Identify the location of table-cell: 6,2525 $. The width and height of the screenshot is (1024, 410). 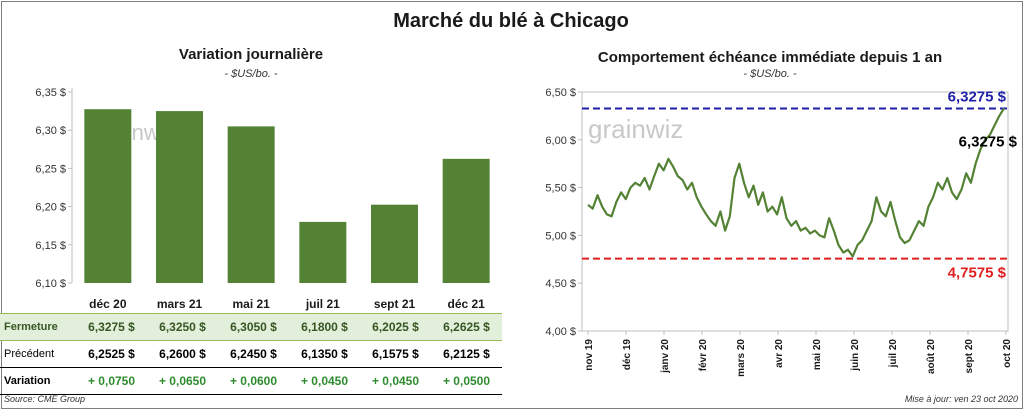
(111, 354).